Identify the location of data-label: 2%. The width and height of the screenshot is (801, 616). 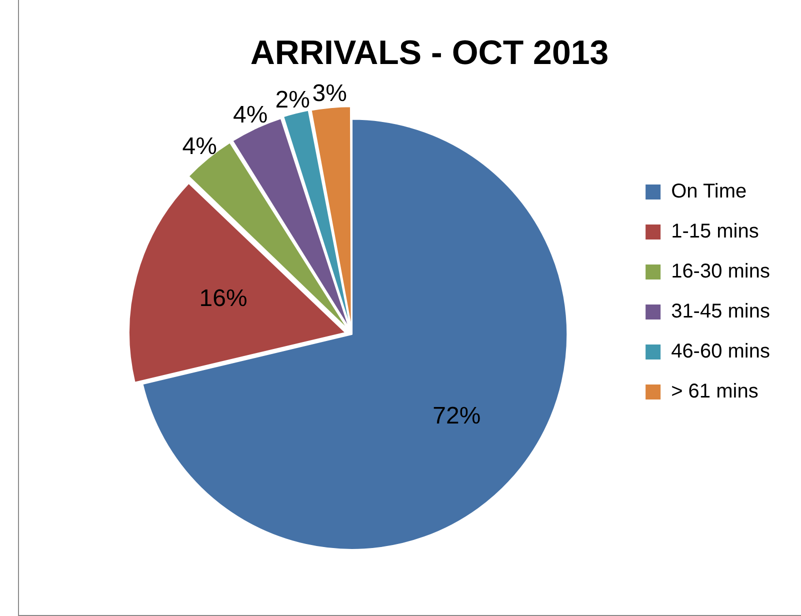
(292, 100).